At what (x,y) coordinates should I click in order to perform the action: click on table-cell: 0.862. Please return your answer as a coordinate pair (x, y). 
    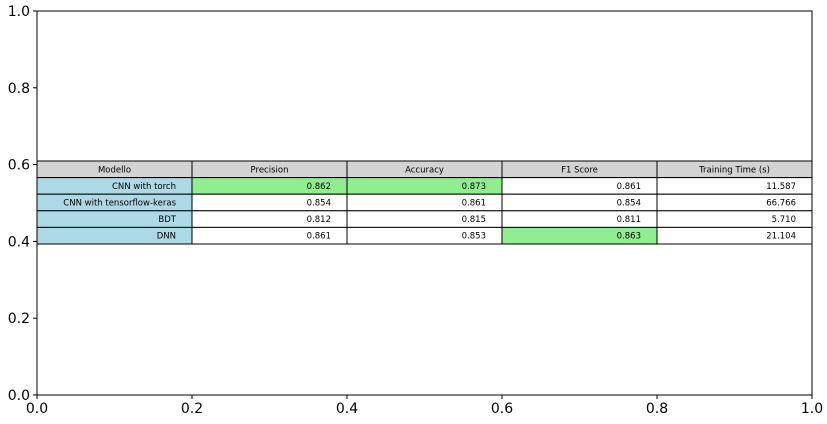
    Looking at the image, I should click on (319, 187).